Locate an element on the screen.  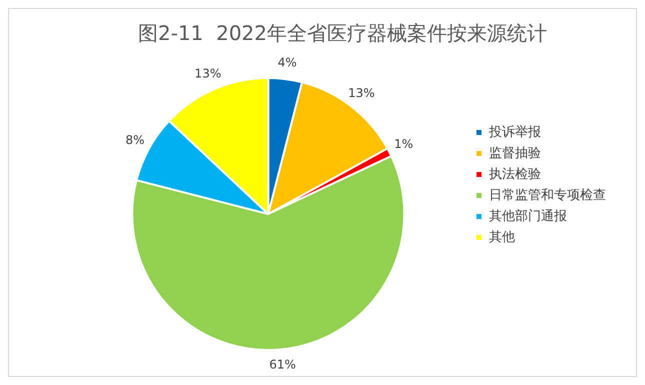
data-label: 8% is located at coordinates (135, 139).